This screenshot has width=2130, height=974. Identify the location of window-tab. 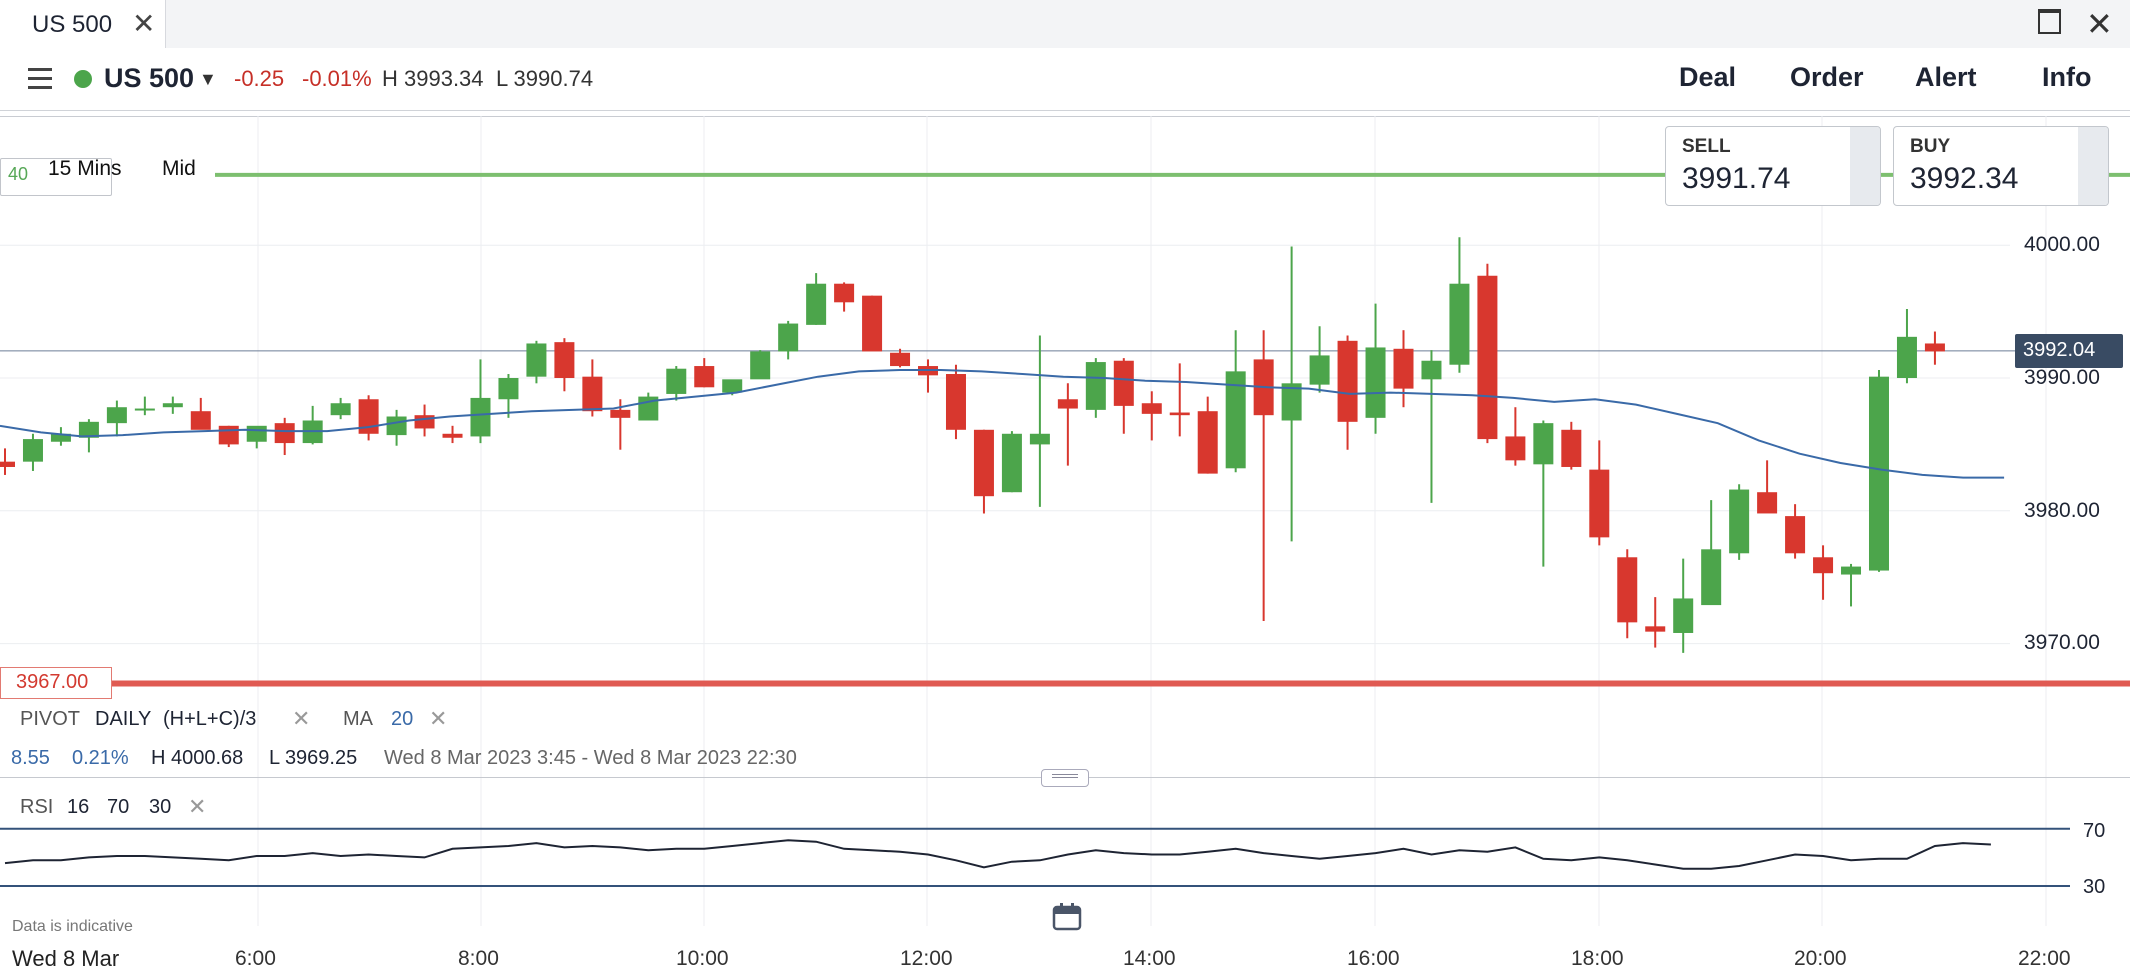
(83, 24).